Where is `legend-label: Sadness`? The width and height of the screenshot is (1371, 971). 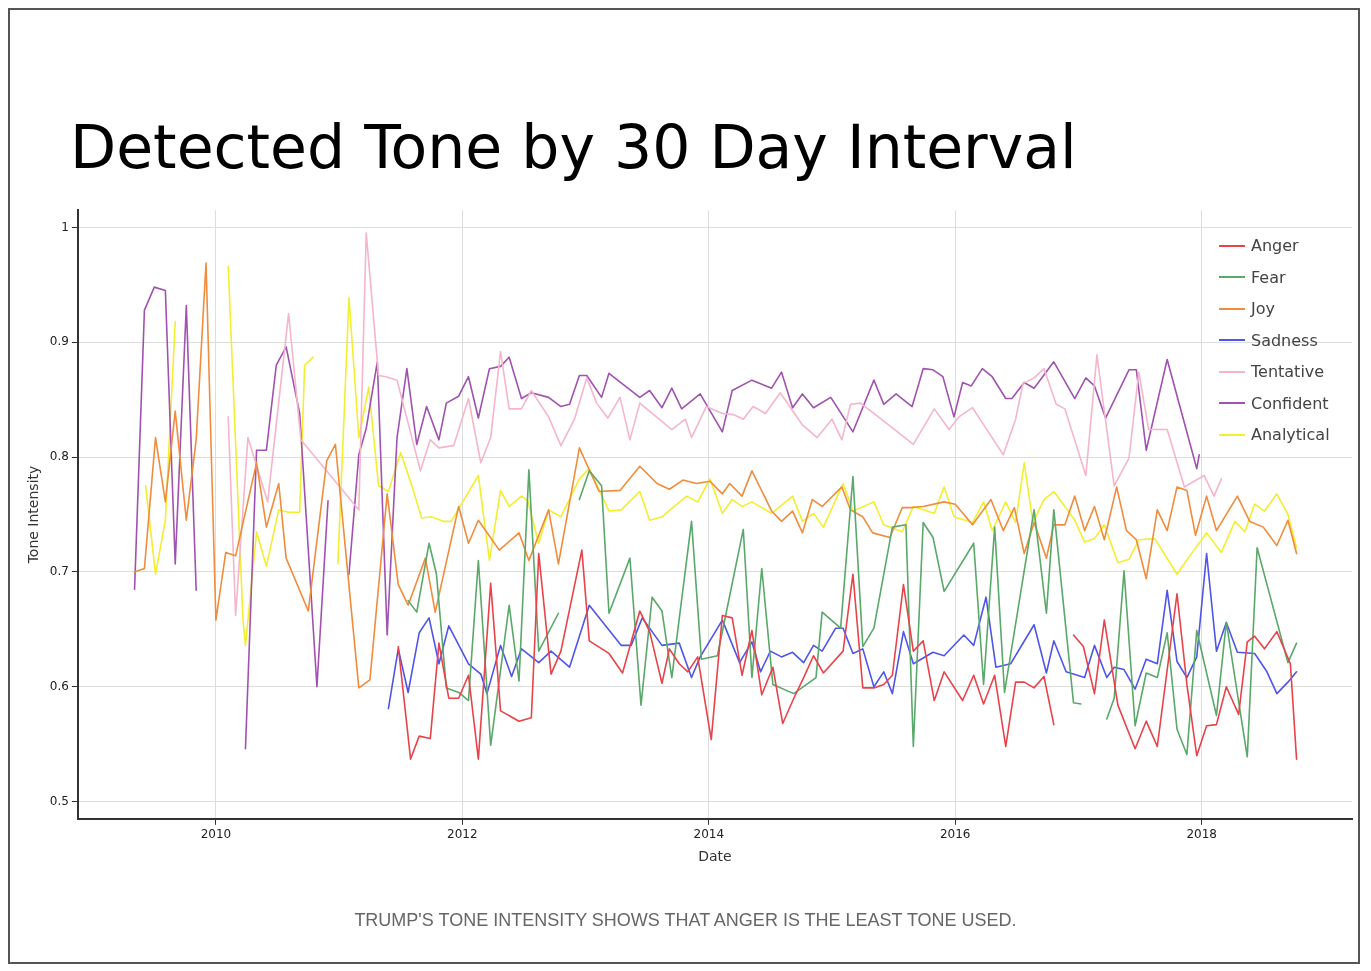
legend-label: Sadness is located at coordinates (1284, 340).